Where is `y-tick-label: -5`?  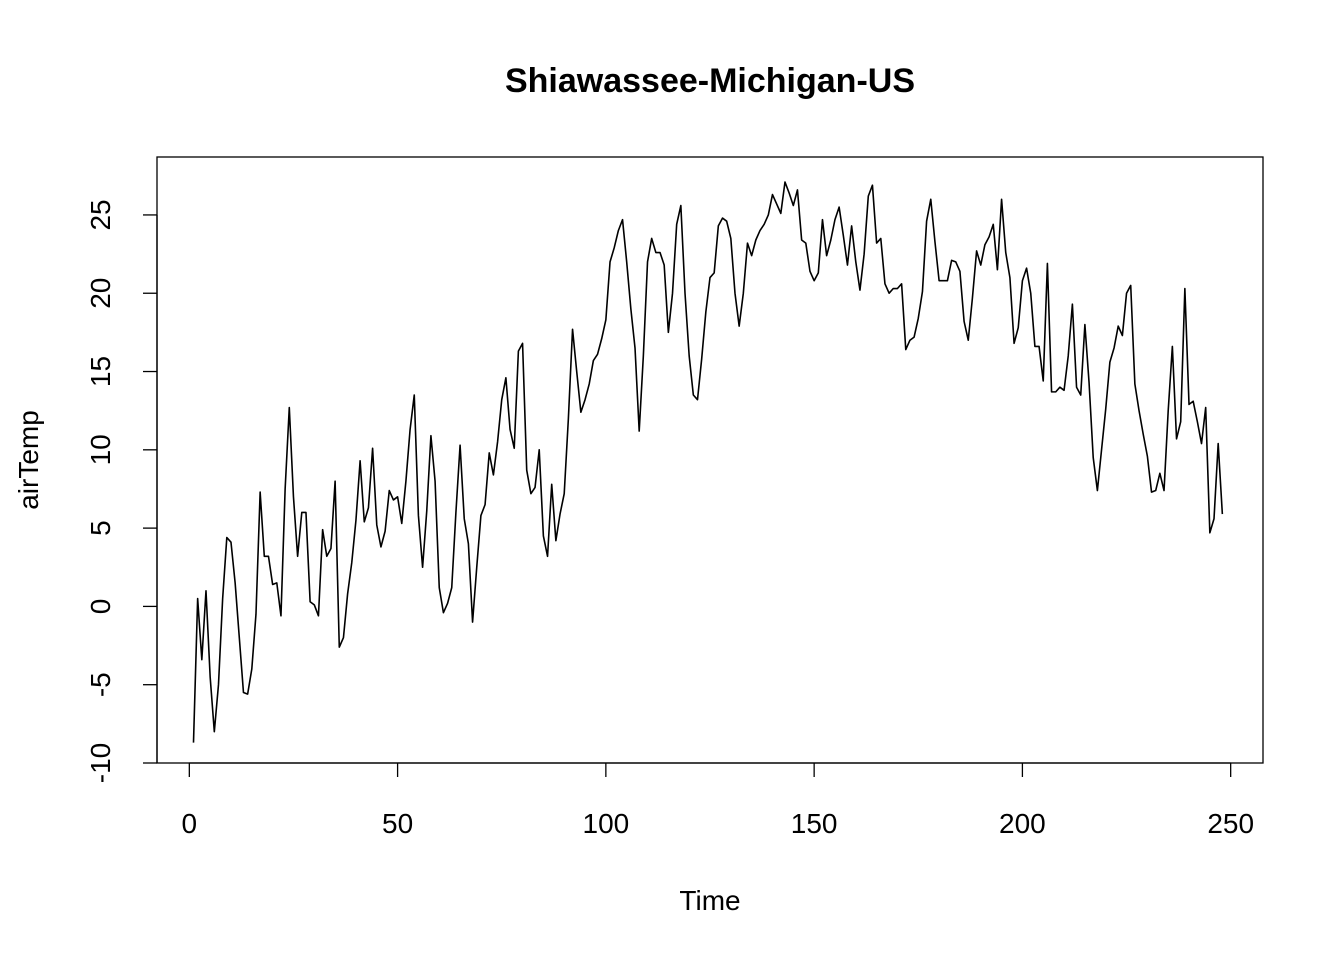
y-tick-label: -5 is located at coordinates (100, 684).